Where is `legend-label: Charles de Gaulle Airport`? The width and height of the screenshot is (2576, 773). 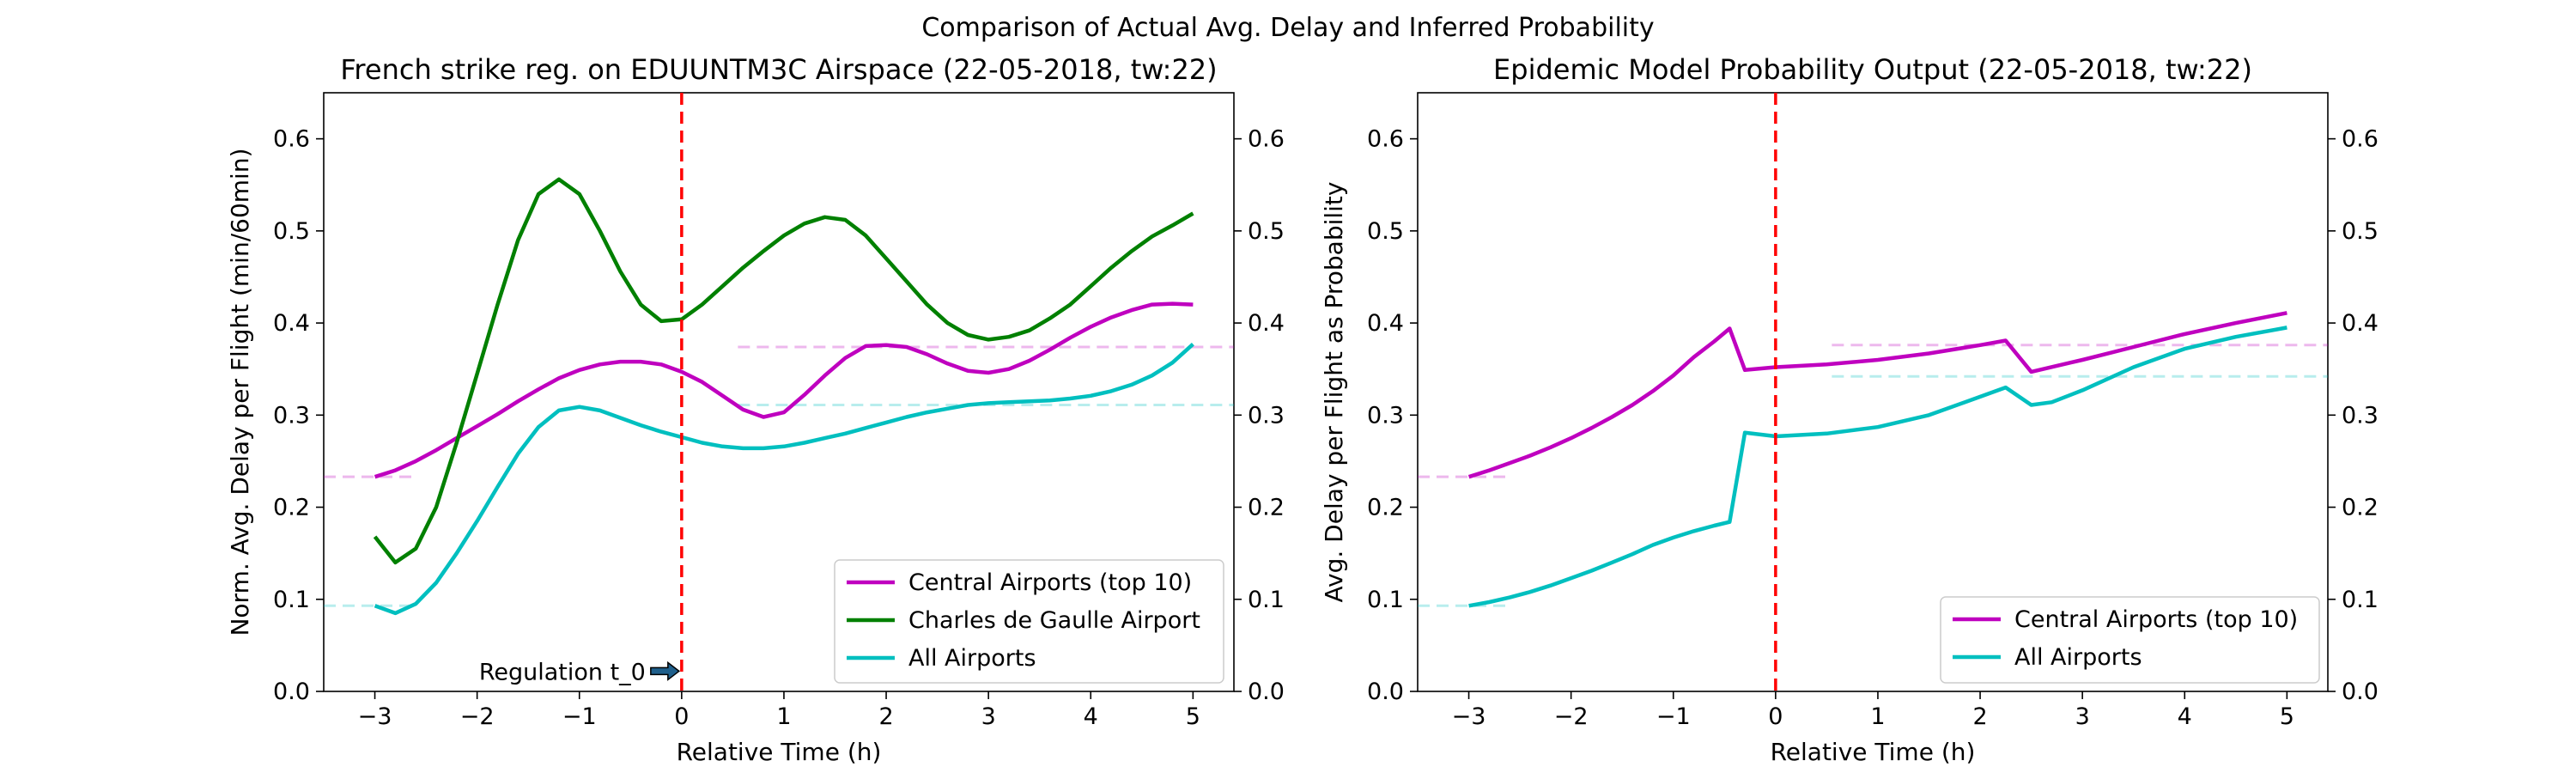
legend-label: Charles de Gaulle Airport is located at coordinates (1054, 620).